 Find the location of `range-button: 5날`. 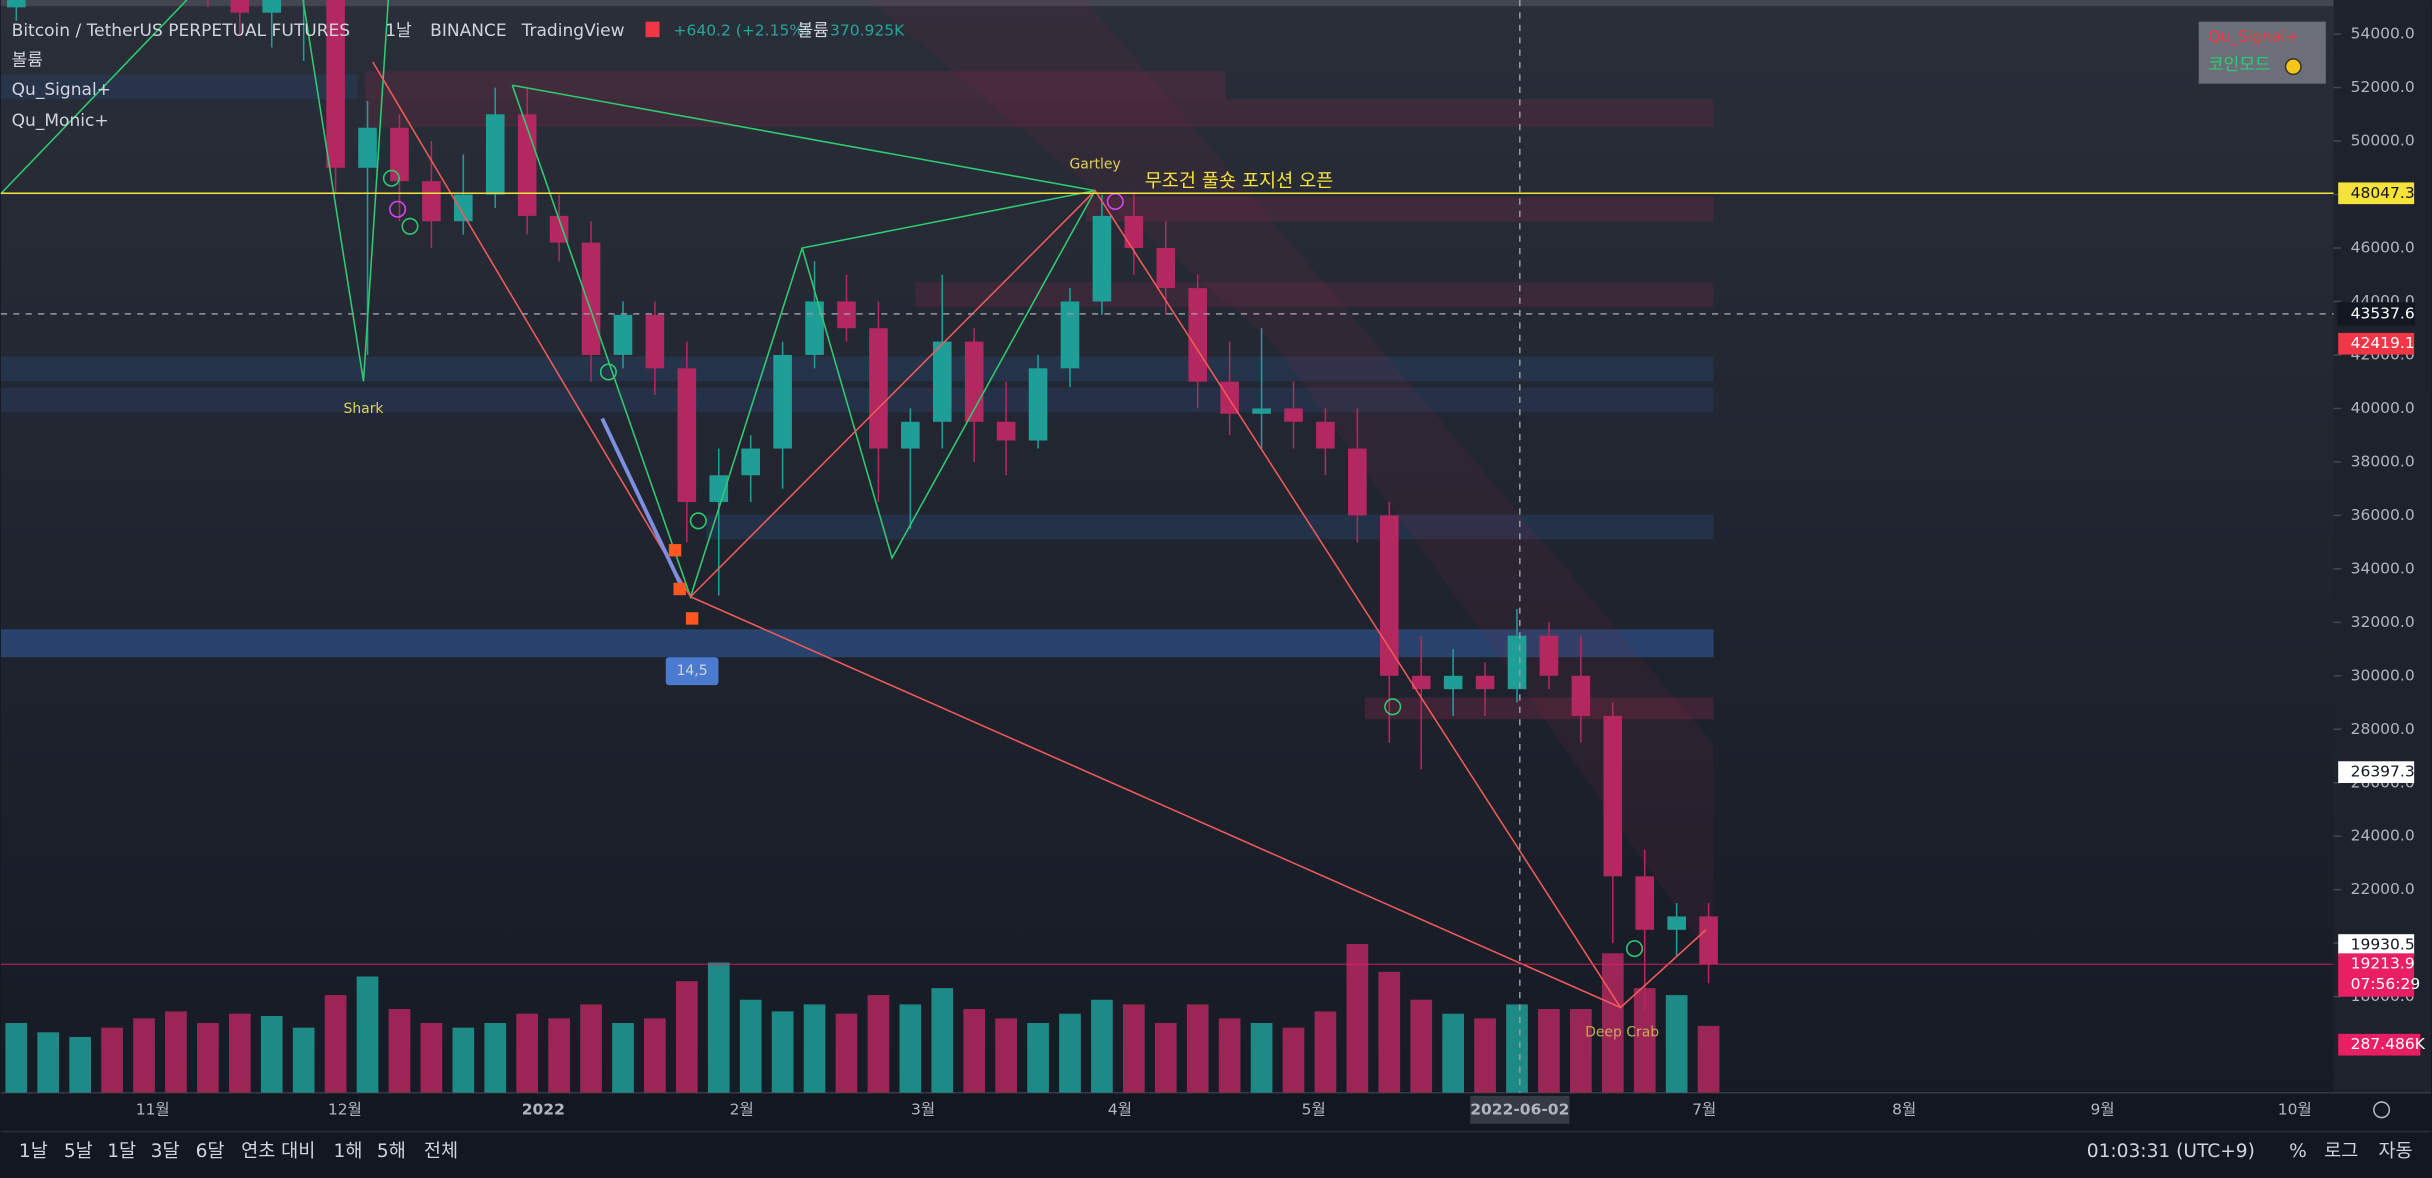

range-button: 5날 is located at coordinates (78, 1151).